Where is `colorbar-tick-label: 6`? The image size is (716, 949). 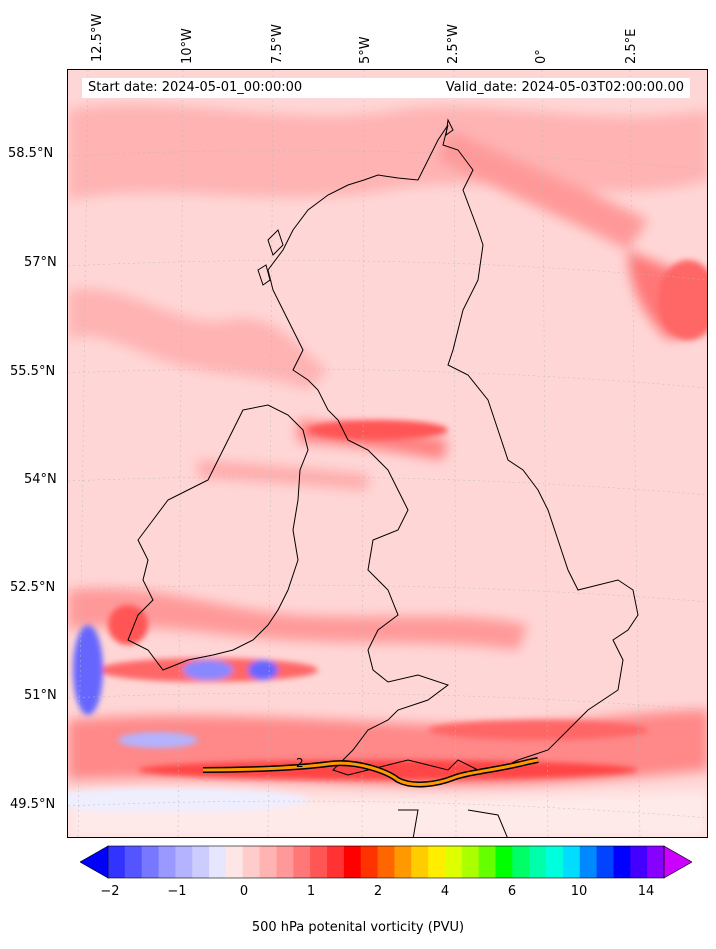
colorbar-tick-label: 6 is located at coordinates (512, 891).